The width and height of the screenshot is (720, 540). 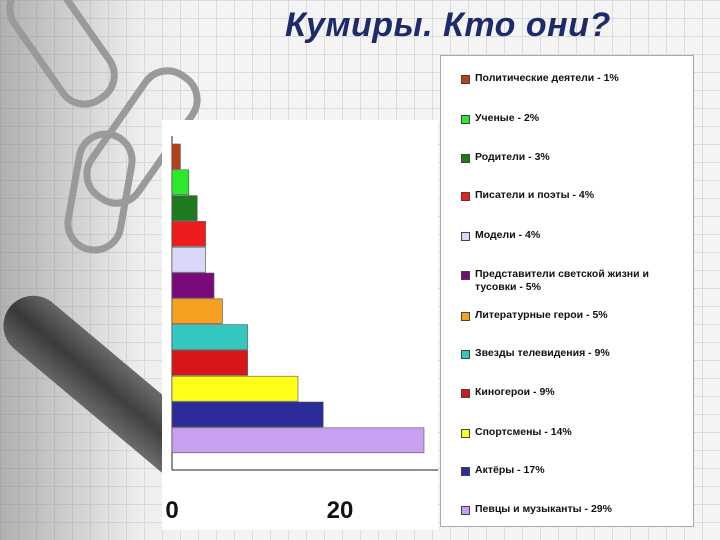 I want to click on legend-label: Ученые - 2%, so click(x=507, y=118).